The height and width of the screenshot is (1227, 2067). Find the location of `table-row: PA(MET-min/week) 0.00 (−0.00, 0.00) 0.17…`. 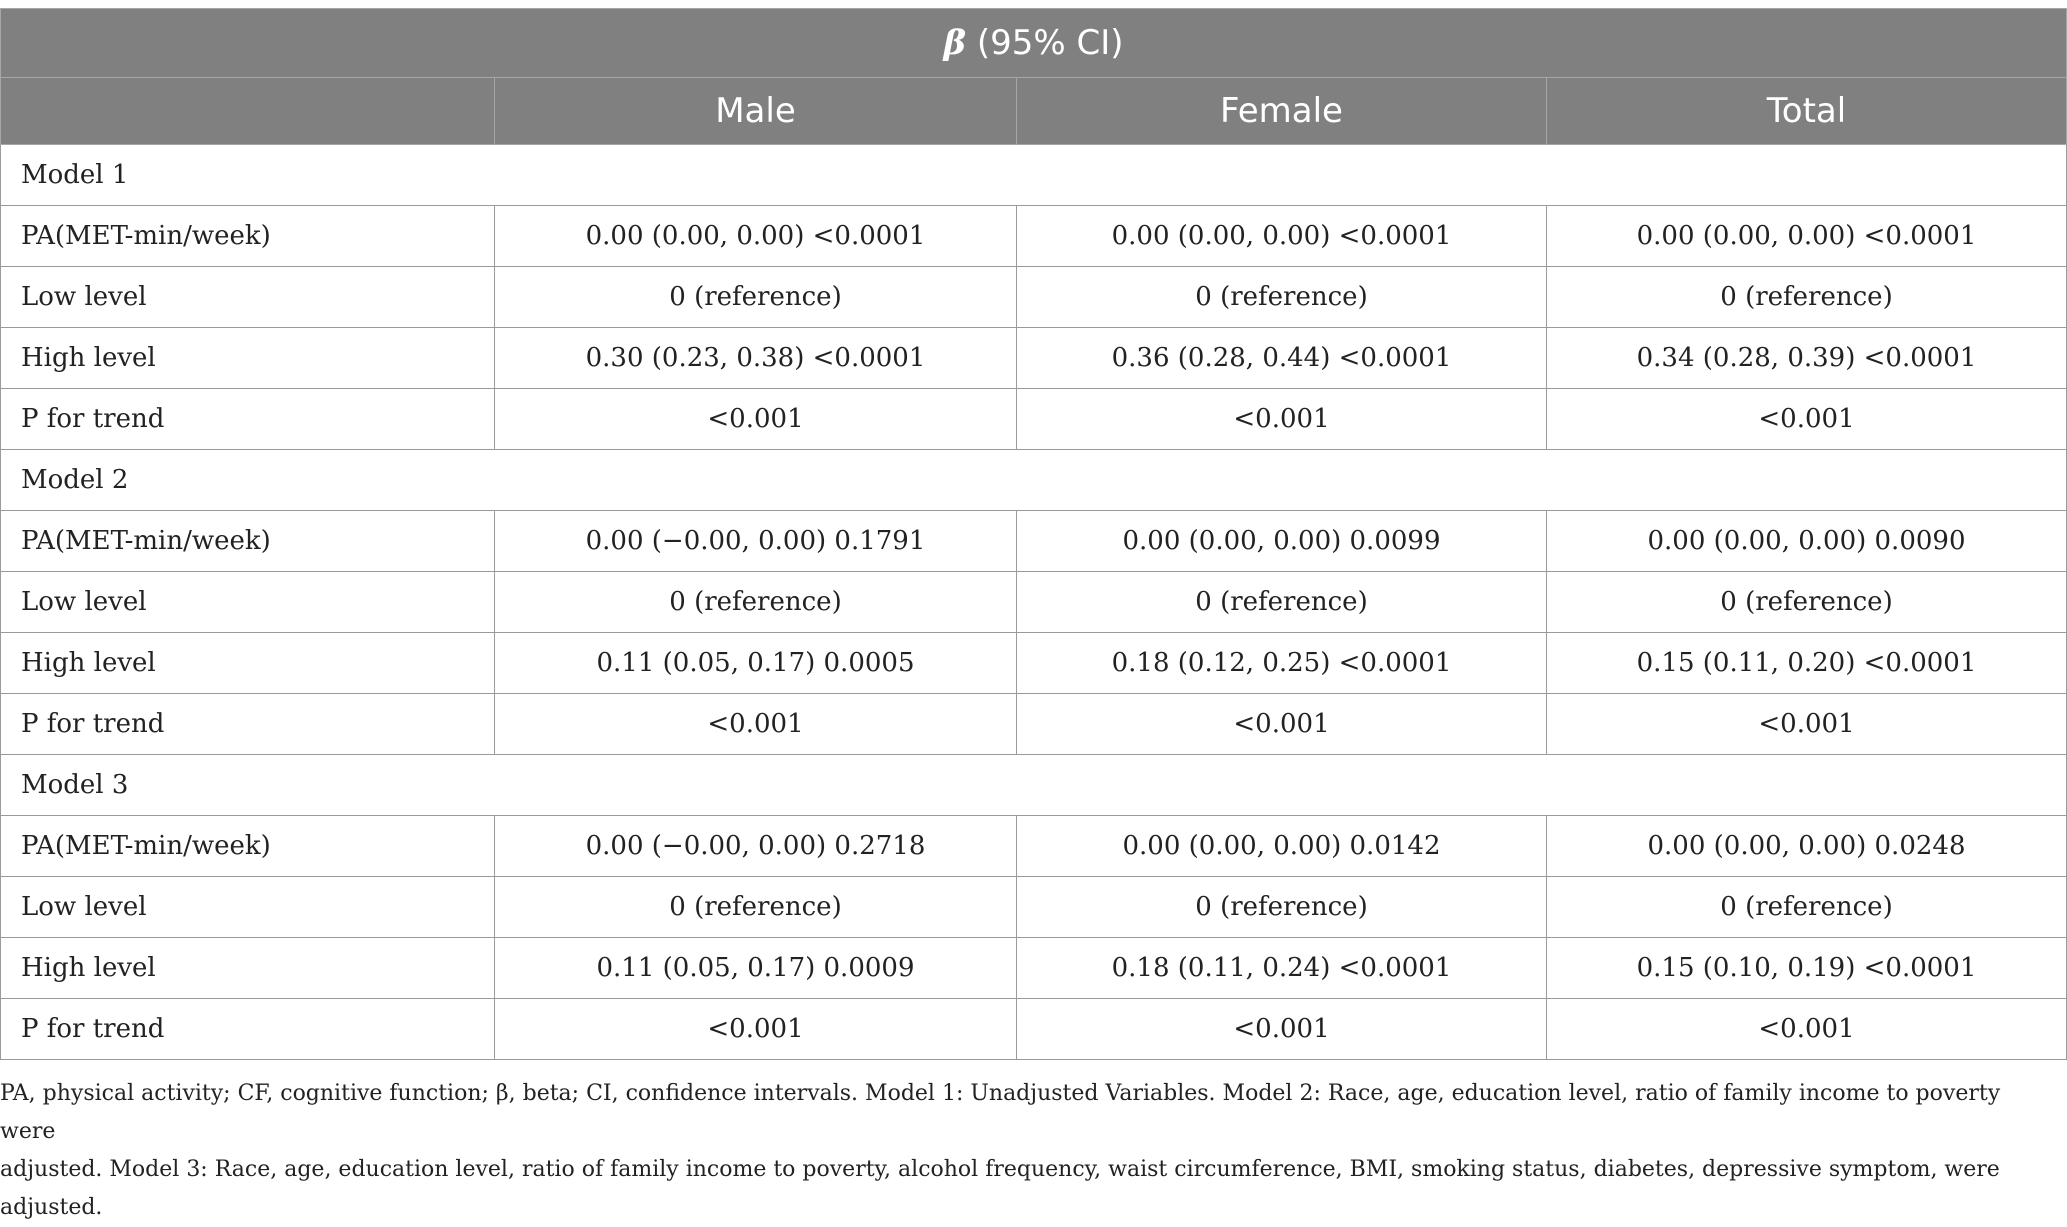

table-row: PA(MET-min/week) 0.00 (−0.00, 0.00) 0.17… is located at coordinates (1033, 541).